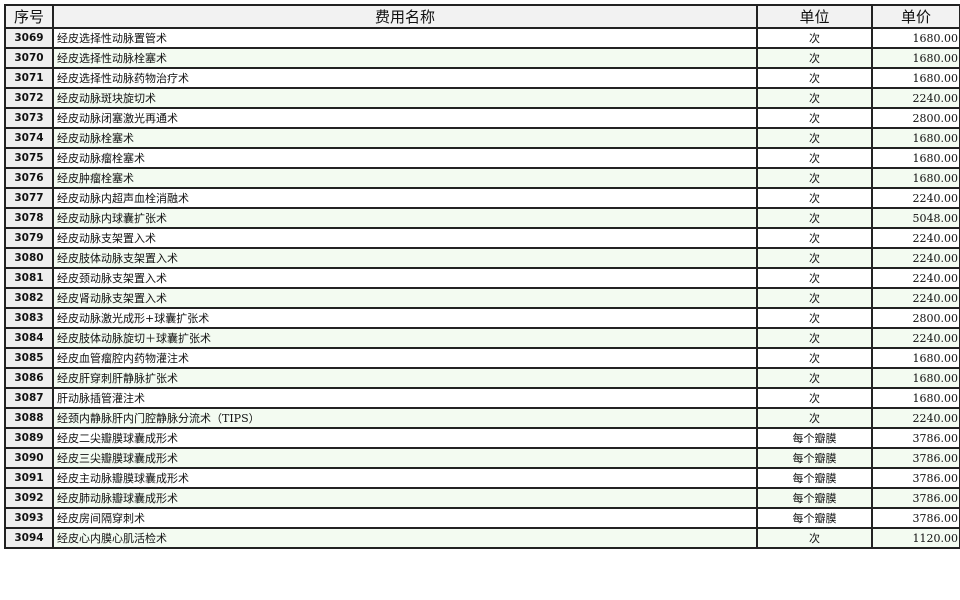 This screenshot has width=960, height=600. Describe the element at coordinates (29, 118) in the screenshot. I see `cell-no: 3073` at that location.